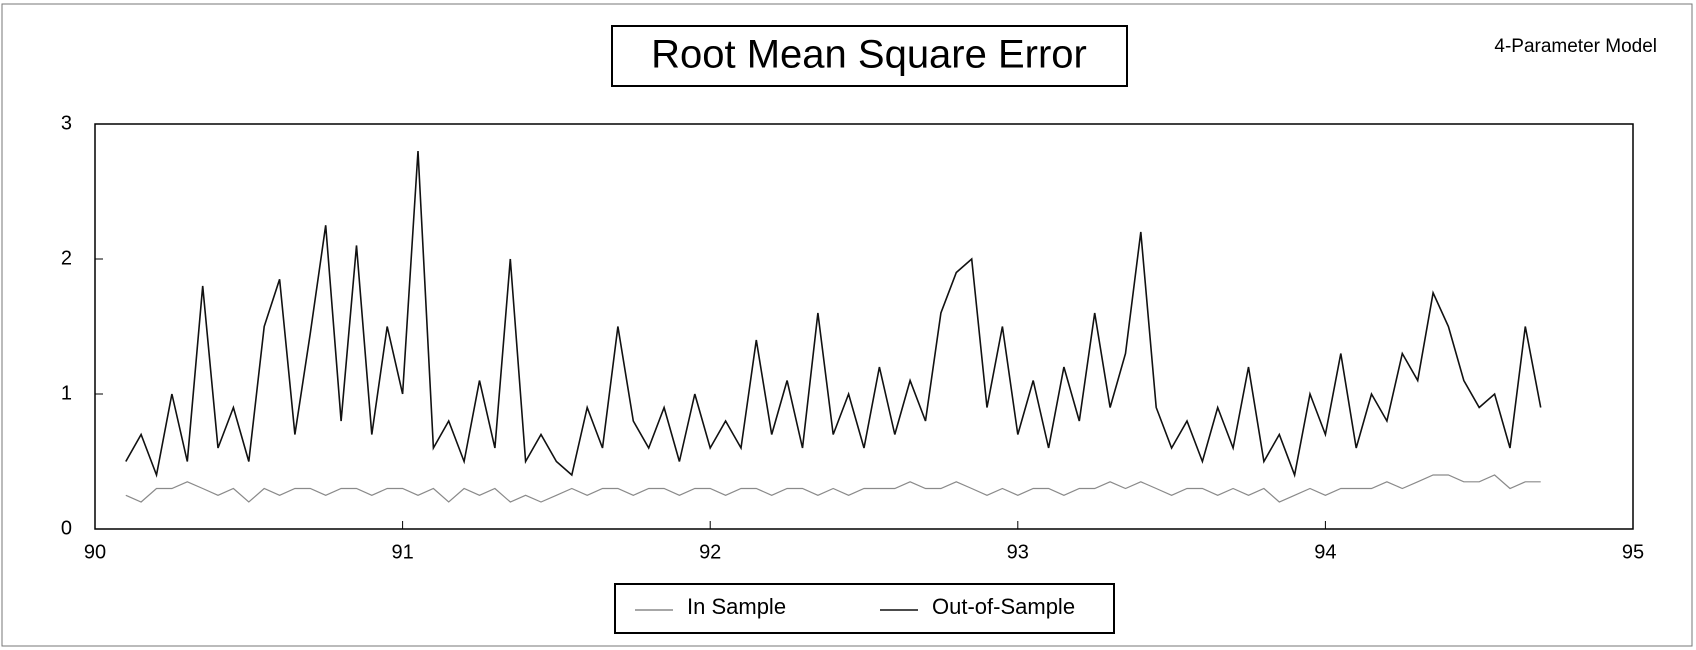 This screenshot has width=1696, height=650. Describe the element at coordinates (95, 552) in the screenshot. I see `x-tick-label: 90` at that location.